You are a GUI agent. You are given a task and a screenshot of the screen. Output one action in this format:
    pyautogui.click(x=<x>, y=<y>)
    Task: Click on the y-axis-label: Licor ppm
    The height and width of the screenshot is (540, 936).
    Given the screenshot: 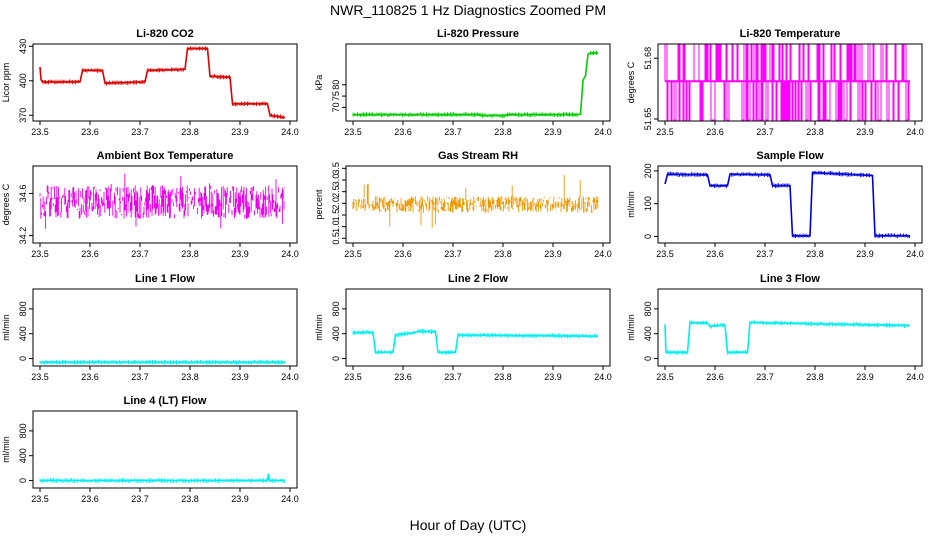 What is the action you would take?
    pyautogui.click(x=6, y=83)
    